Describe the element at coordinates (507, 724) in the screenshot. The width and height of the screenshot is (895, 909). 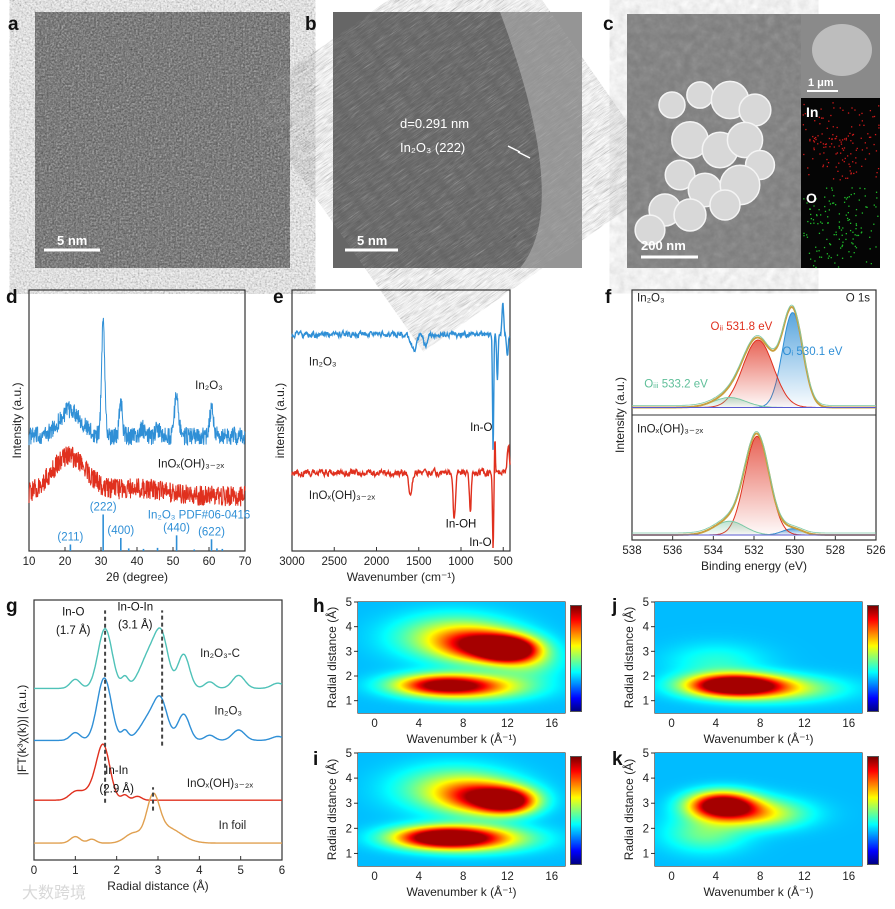
I see `x-tick-label-h: 12` at that location.